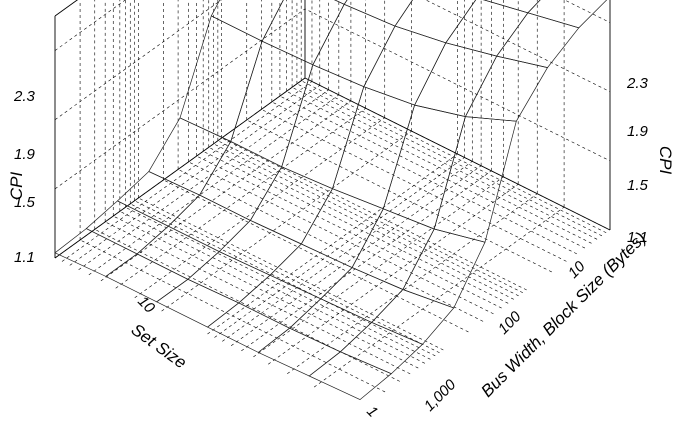  What do you see at coordinates (638, 185) in the screenshot?
I see `z-tick-right-1.5: 1.5` at bounding box center [638, 185].